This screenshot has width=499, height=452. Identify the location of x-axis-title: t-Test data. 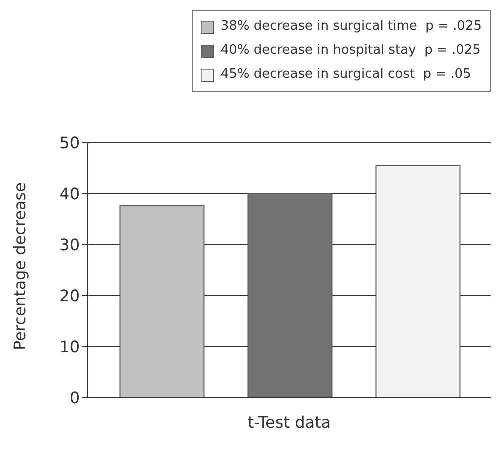
(290, 422).